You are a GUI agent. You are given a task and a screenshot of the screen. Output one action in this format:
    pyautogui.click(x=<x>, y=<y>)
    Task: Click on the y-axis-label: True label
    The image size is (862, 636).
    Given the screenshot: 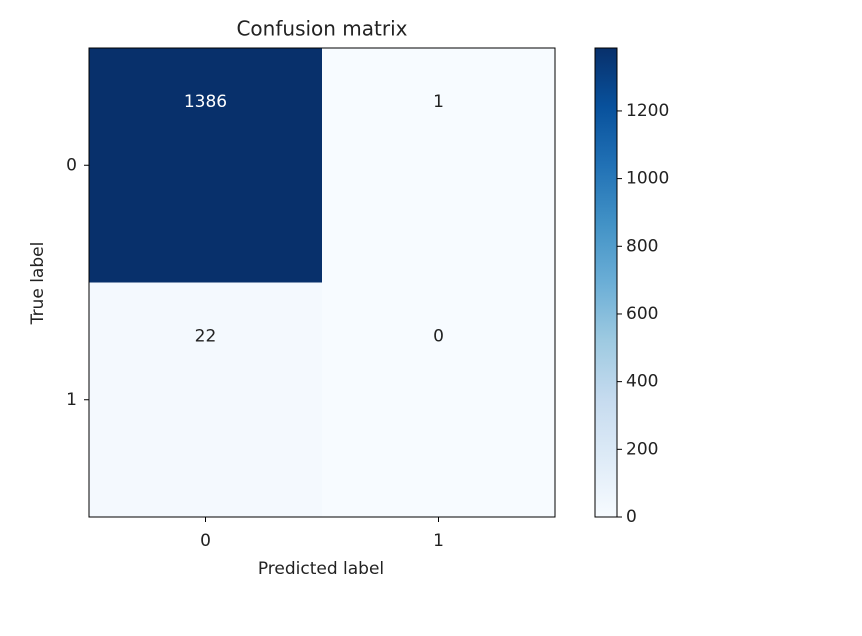 What is the action you would take?
    pyautogui.click(x=38, y=284)
    